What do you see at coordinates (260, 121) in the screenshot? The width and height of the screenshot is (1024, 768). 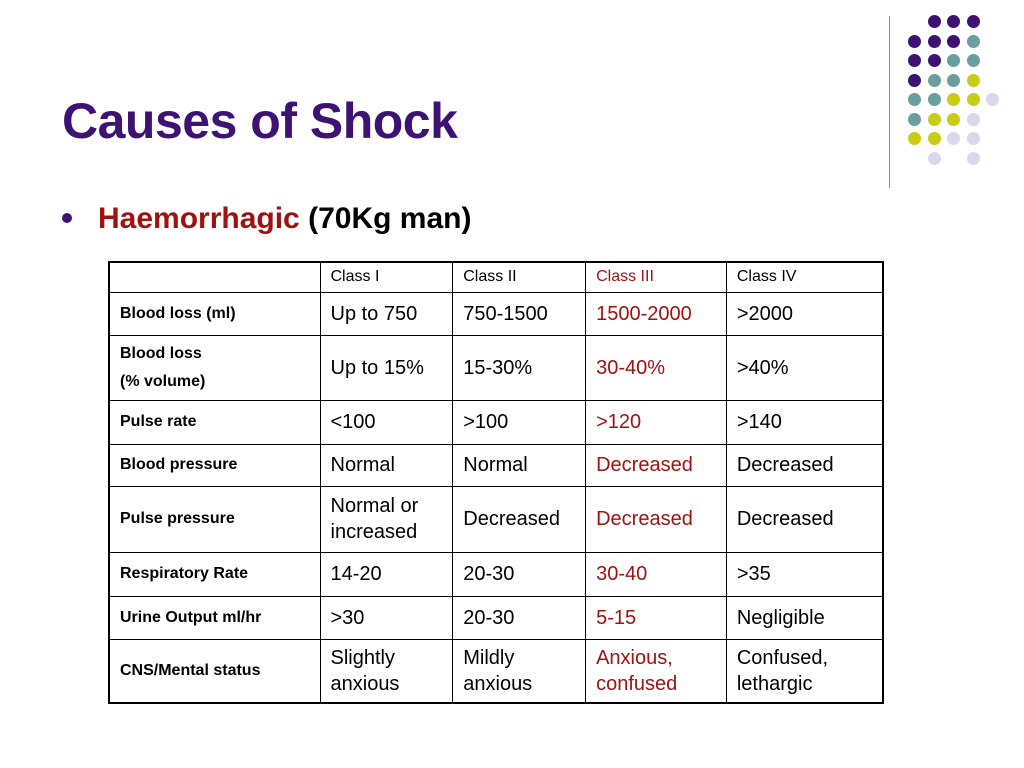 I see `page-title: Causes of Shock` at bounding box center [260, 121].